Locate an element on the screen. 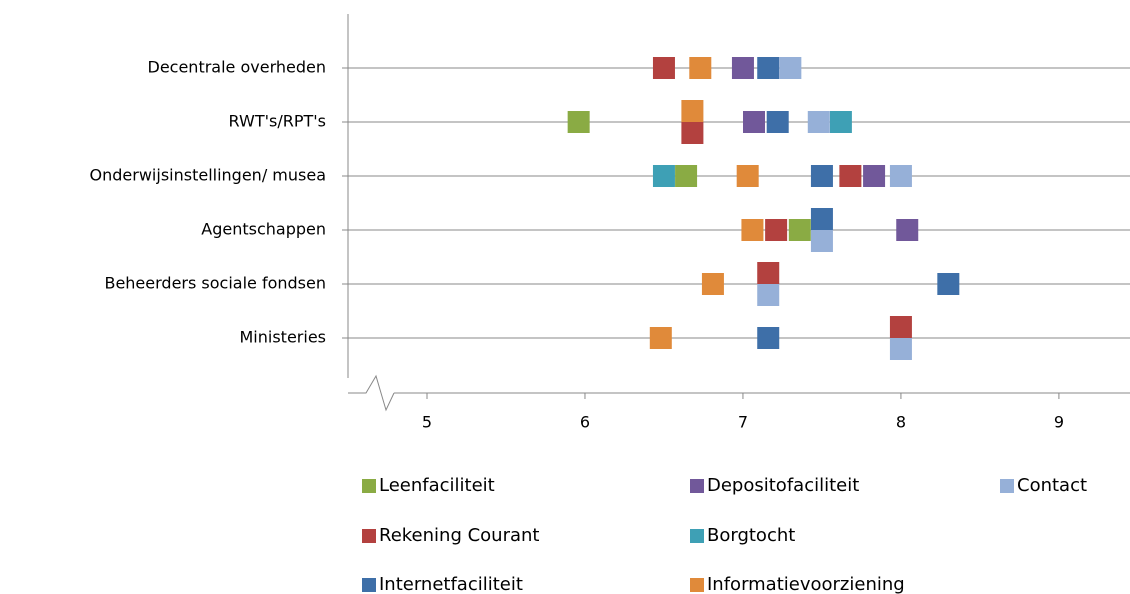 This screenshot has height=594, width=1130. legend-label: Informatievoorziening is located at coordinates (806, 584).